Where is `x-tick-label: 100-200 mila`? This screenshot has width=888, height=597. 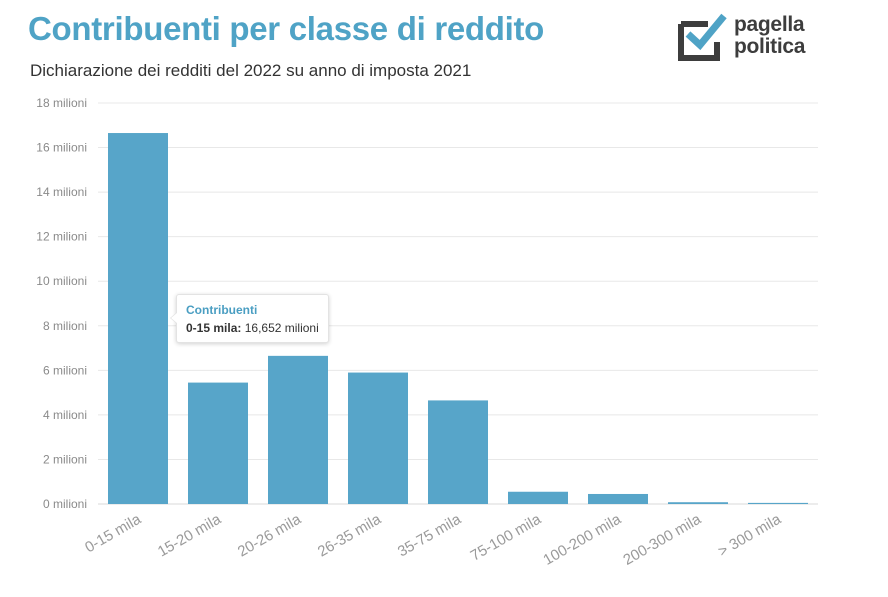
x-tick-label: 100-200 mila is located at coordinates (582, 539).